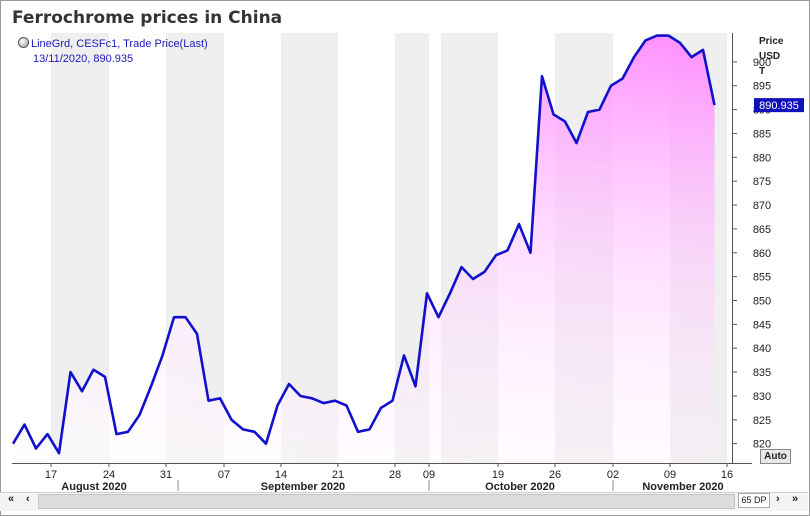  What do you see at coordinates (23, 42) in the screenshot?
I see `legend-knob-icon` at bounding box center [23, 42].